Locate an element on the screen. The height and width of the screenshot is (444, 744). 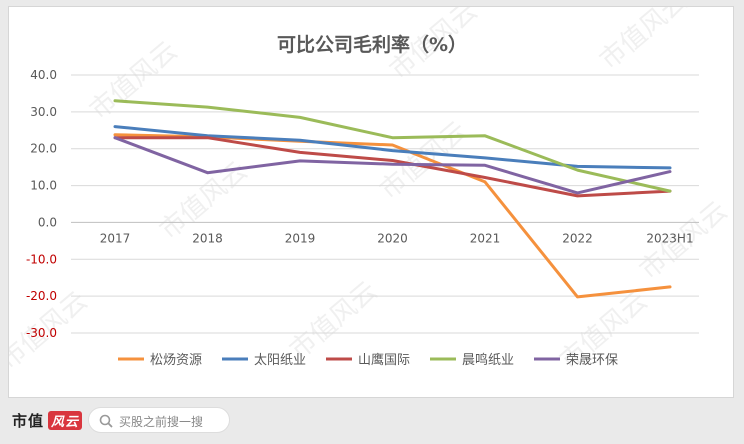
brand-logo: 市值 风云 is located at coordinates (47, 420).